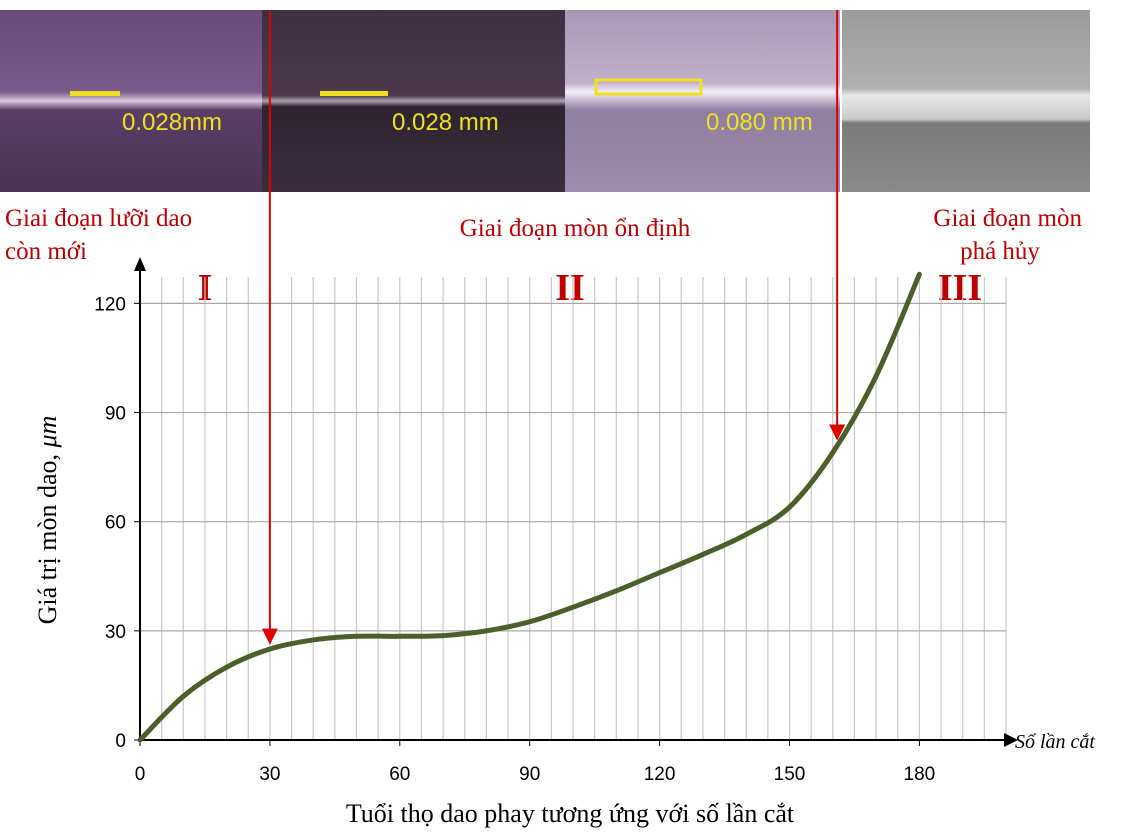  What do you see at coordinates (140, 264) in the screenshot?
I see `y-axis-arrow` at bounding box center [140, 264].